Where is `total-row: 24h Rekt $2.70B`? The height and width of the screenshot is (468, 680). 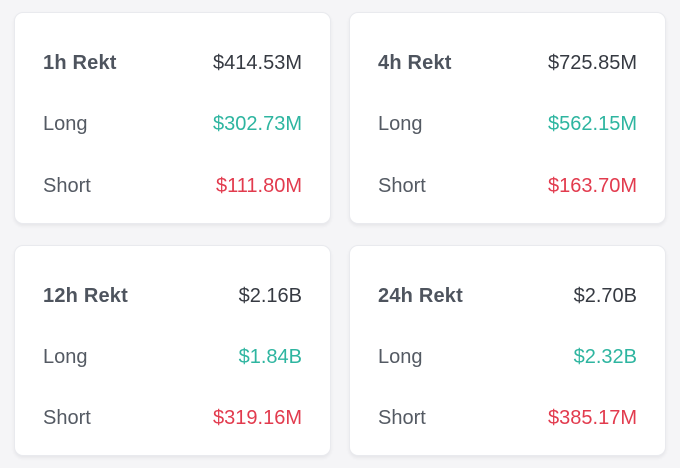
total-row: 24h Rekt $2.70B is located at coordinates (507, 296).